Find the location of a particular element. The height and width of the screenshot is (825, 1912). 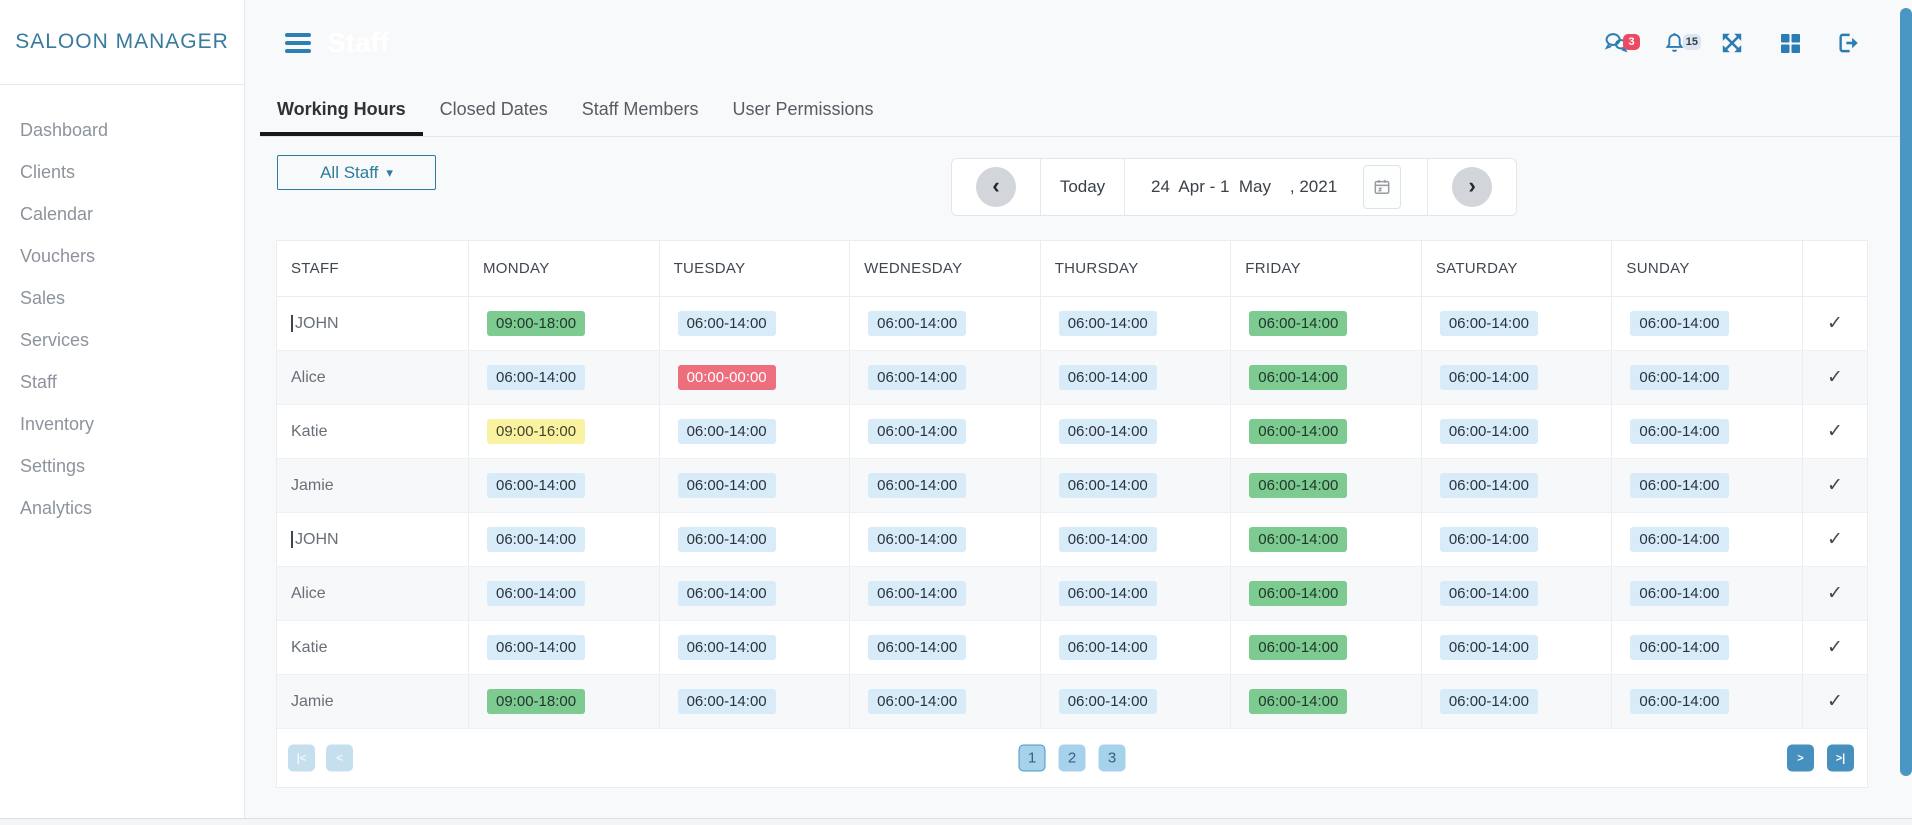

sidebar-item-inventory: Inventory is located at coordinates (57, 423).